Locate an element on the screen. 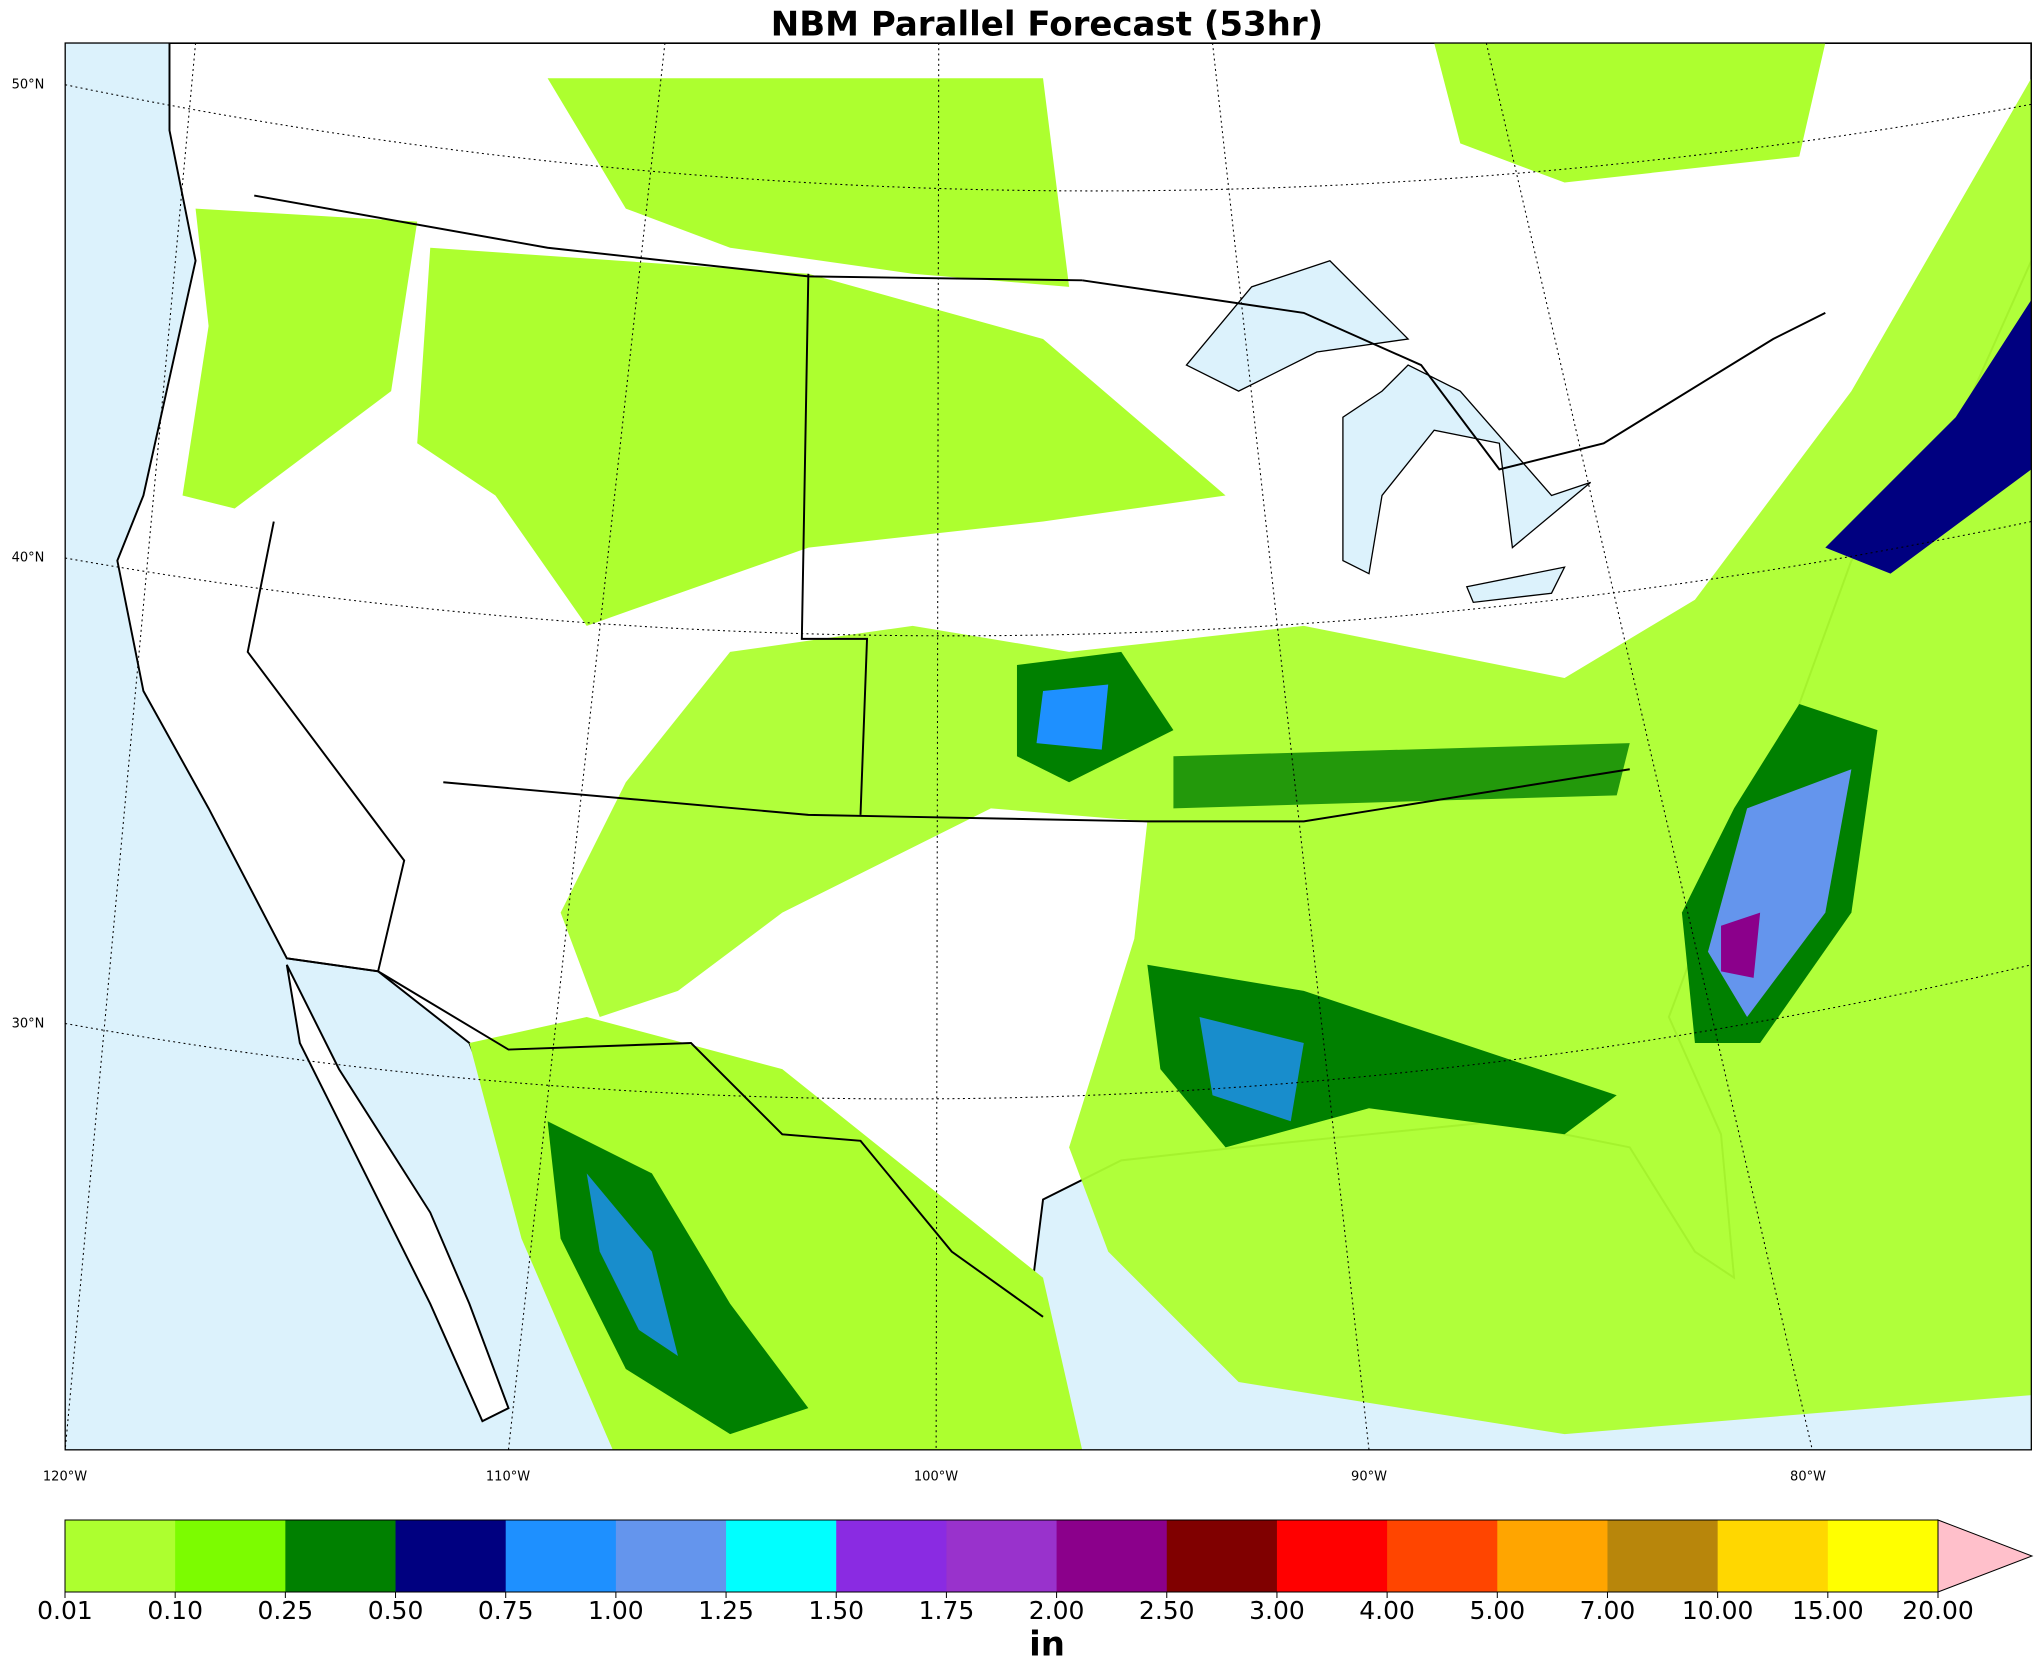 The height and width of the screenshot is (1666, 2034). colorbar-tick-label: 0.10 is located at coordinates (175, 1610).